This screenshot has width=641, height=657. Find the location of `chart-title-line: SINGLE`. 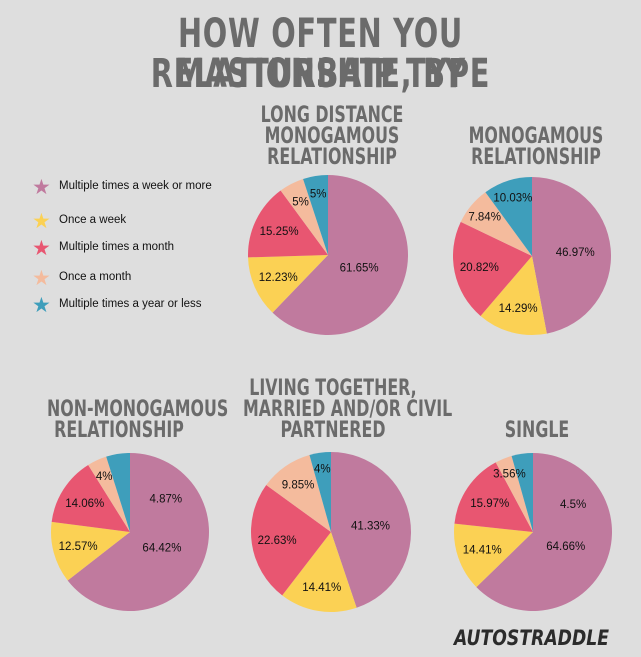

chart-title-line: SINGLE is located at coordinates (537, 430).